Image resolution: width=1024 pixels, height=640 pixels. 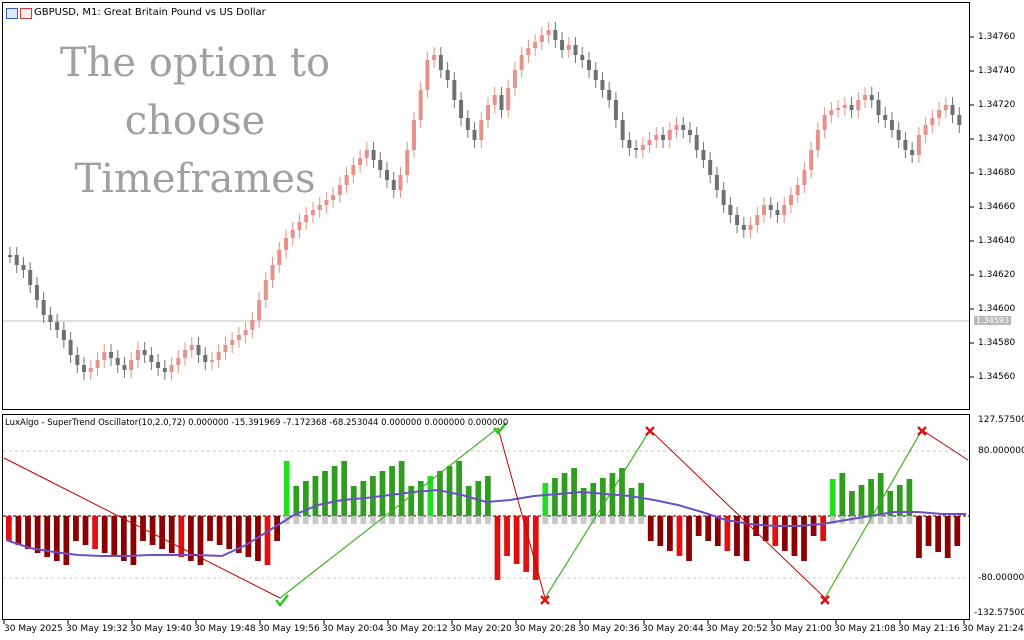 What do you see at coordinates (389, 513) in the screenshot?
I see `zigzag-green` at bounding box center [389, 513].